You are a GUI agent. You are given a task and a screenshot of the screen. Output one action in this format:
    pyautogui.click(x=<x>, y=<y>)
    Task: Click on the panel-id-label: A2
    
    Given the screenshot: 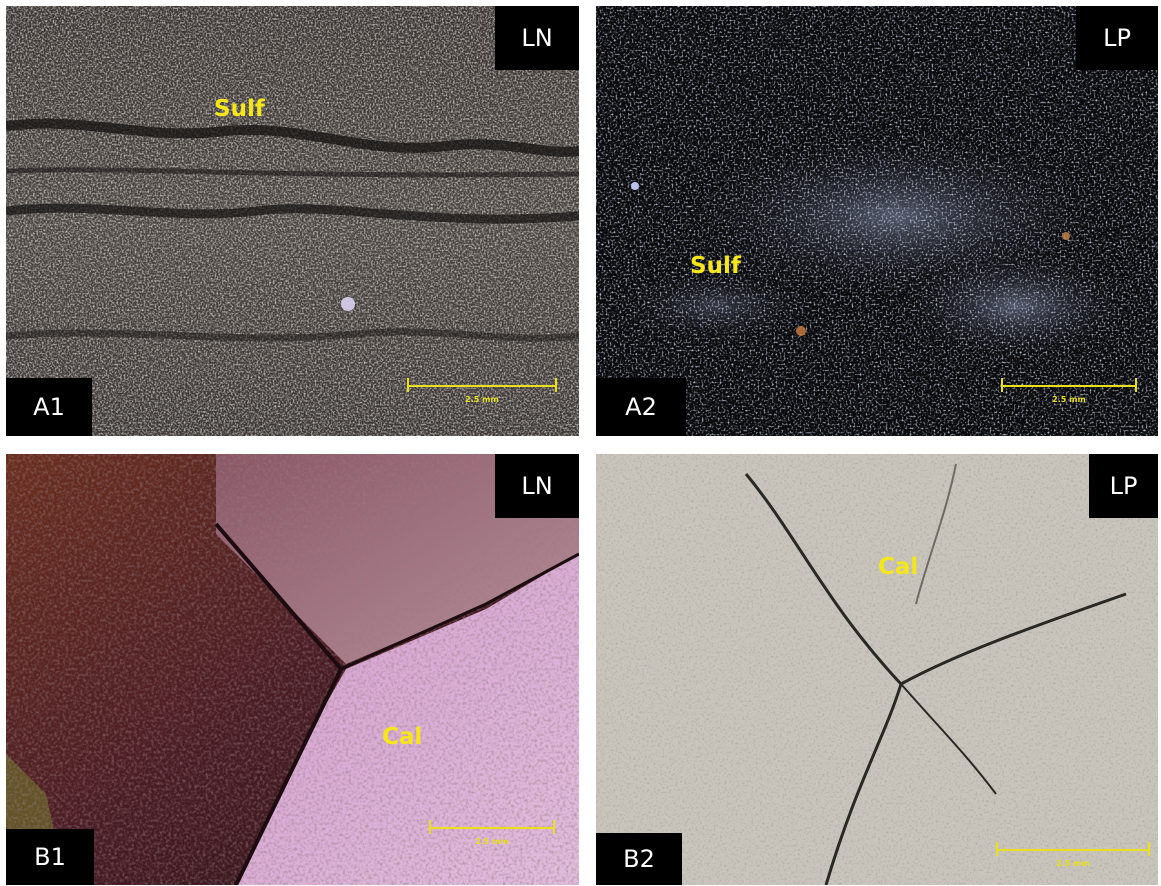 What is the action you would take?
    pyautogui.click(x=641, y=407)
    